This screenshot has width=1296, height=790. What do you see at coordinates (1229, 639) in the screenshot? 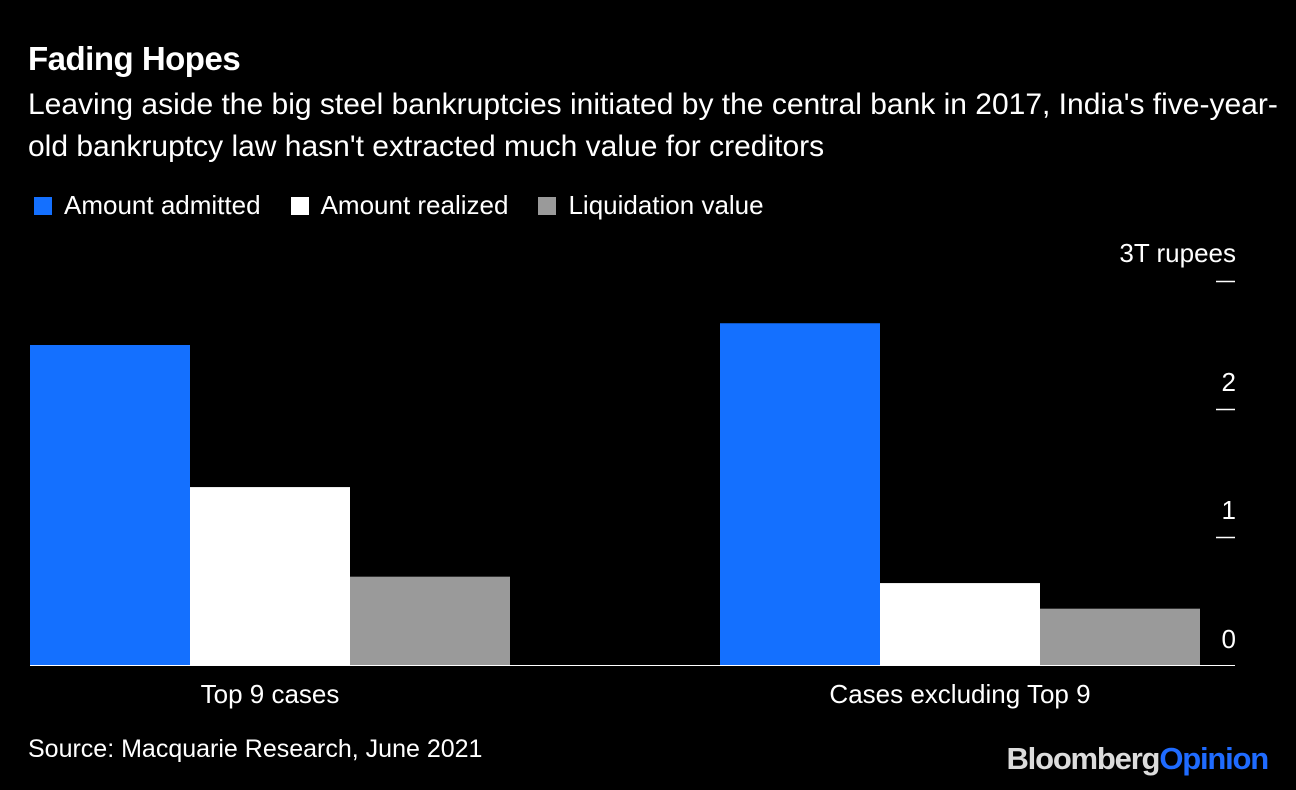
I see `y-tick-label-0: 0` at bounding box center [1229, 639].